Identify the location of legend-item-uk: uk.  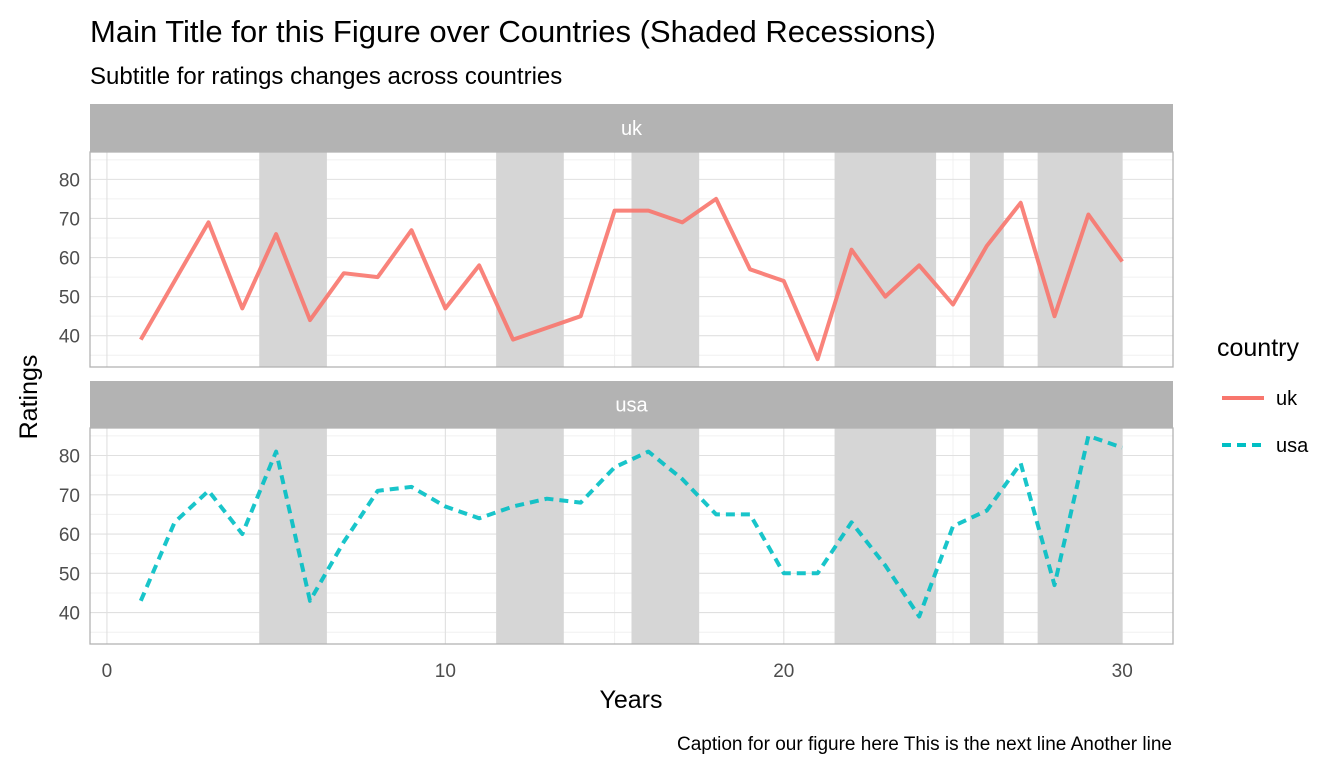
(1260, 399).